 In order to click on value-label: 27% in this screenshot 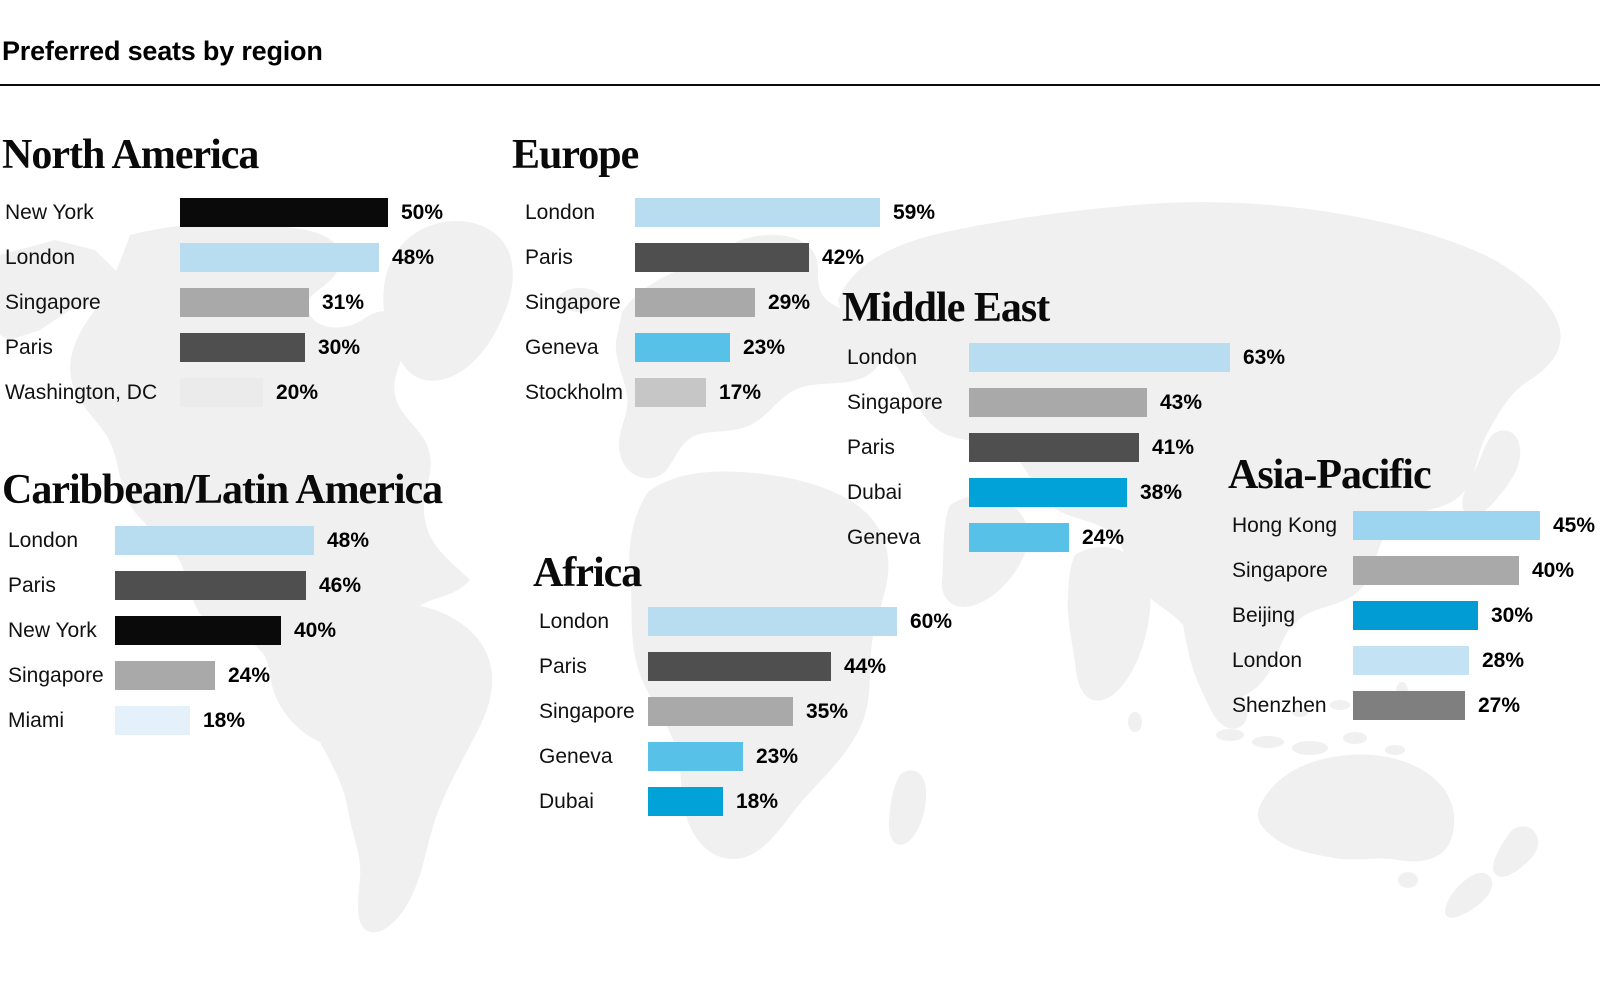, I will do `click(1499, 705)`.